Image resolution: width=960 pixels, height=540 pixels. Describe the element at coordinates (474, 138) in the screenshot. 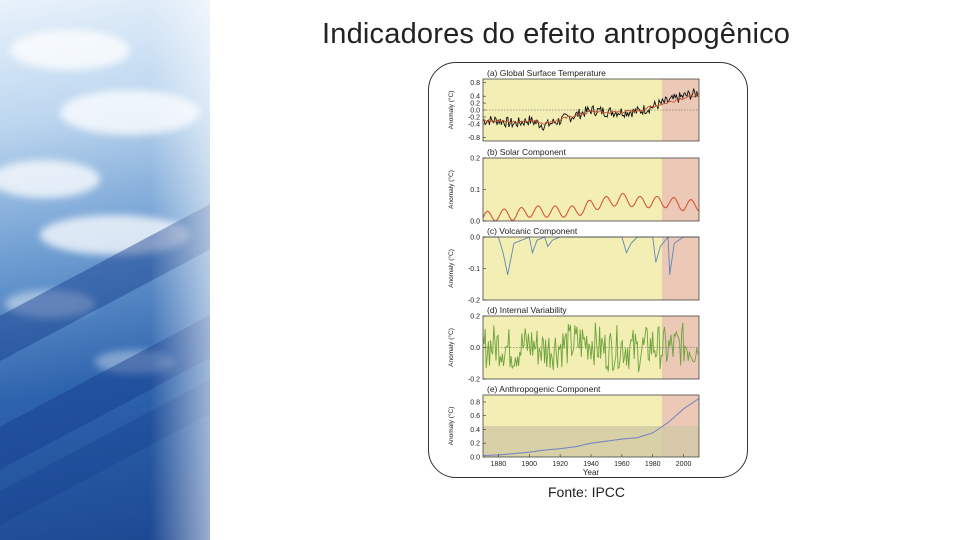

I see `y-tick-label: -0.8` at that location.